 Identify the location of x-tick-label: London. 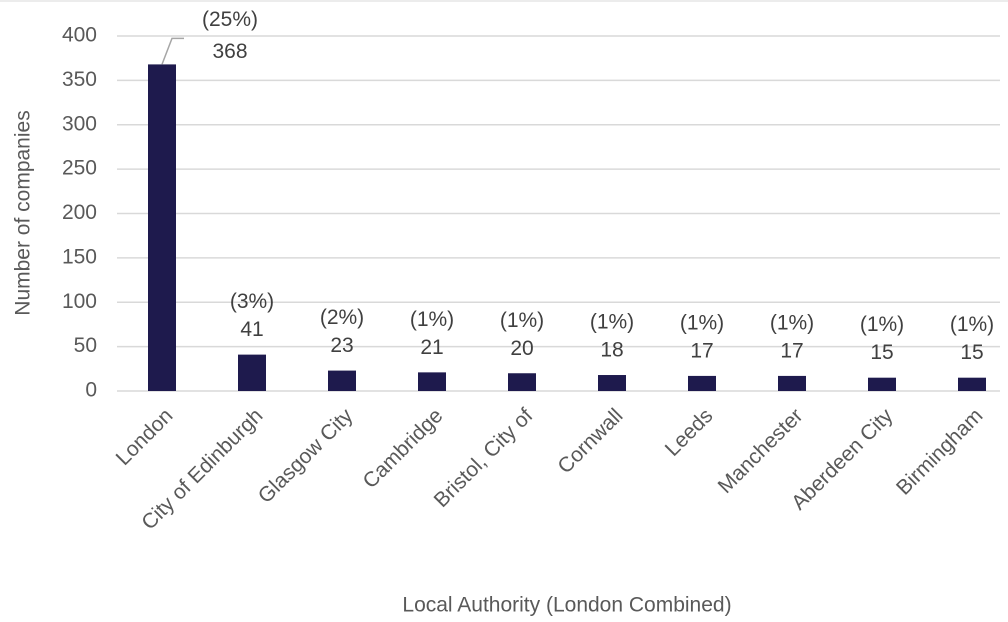
(145, 437).